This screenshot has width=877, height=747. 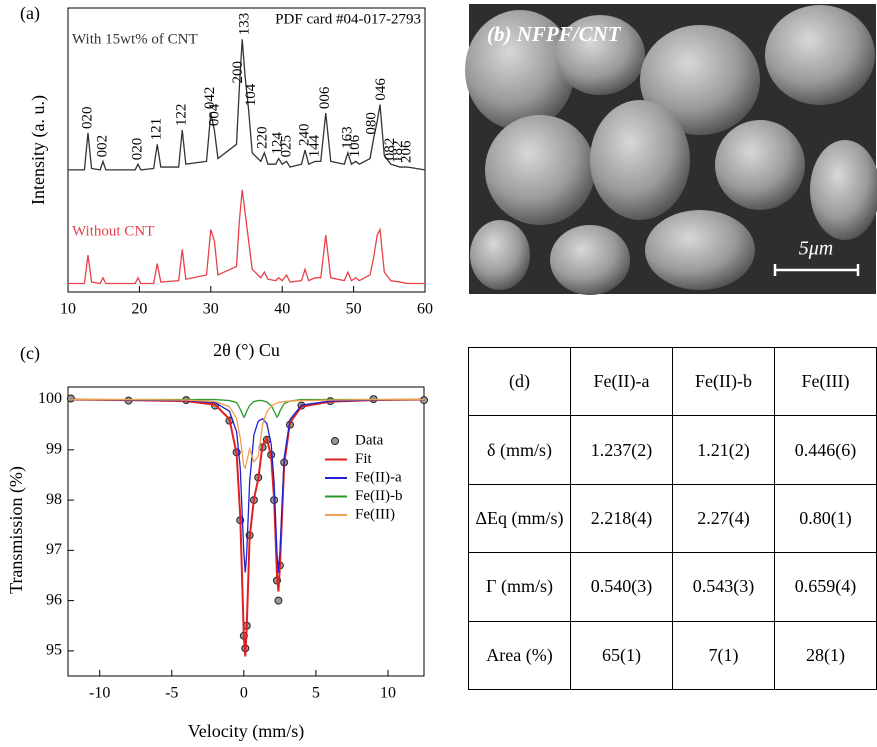 What do you see at coordinates (316, 693) in the screenshot?
I see `x-tick-label: 5` at bounding box center [316, 693].